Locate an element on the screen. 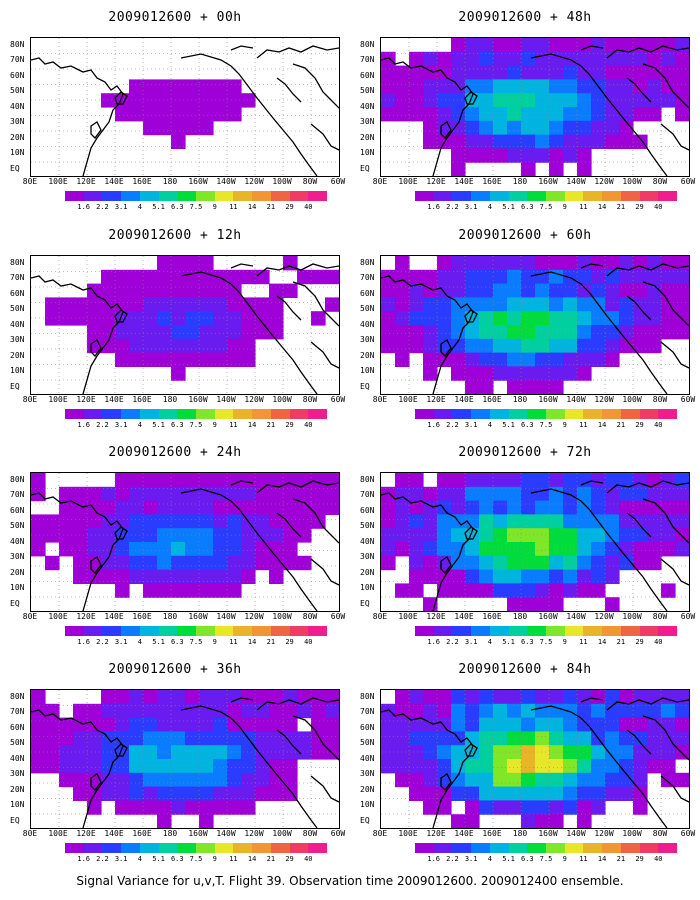  latitude-label: 80N is located at coordinates (17, 44).